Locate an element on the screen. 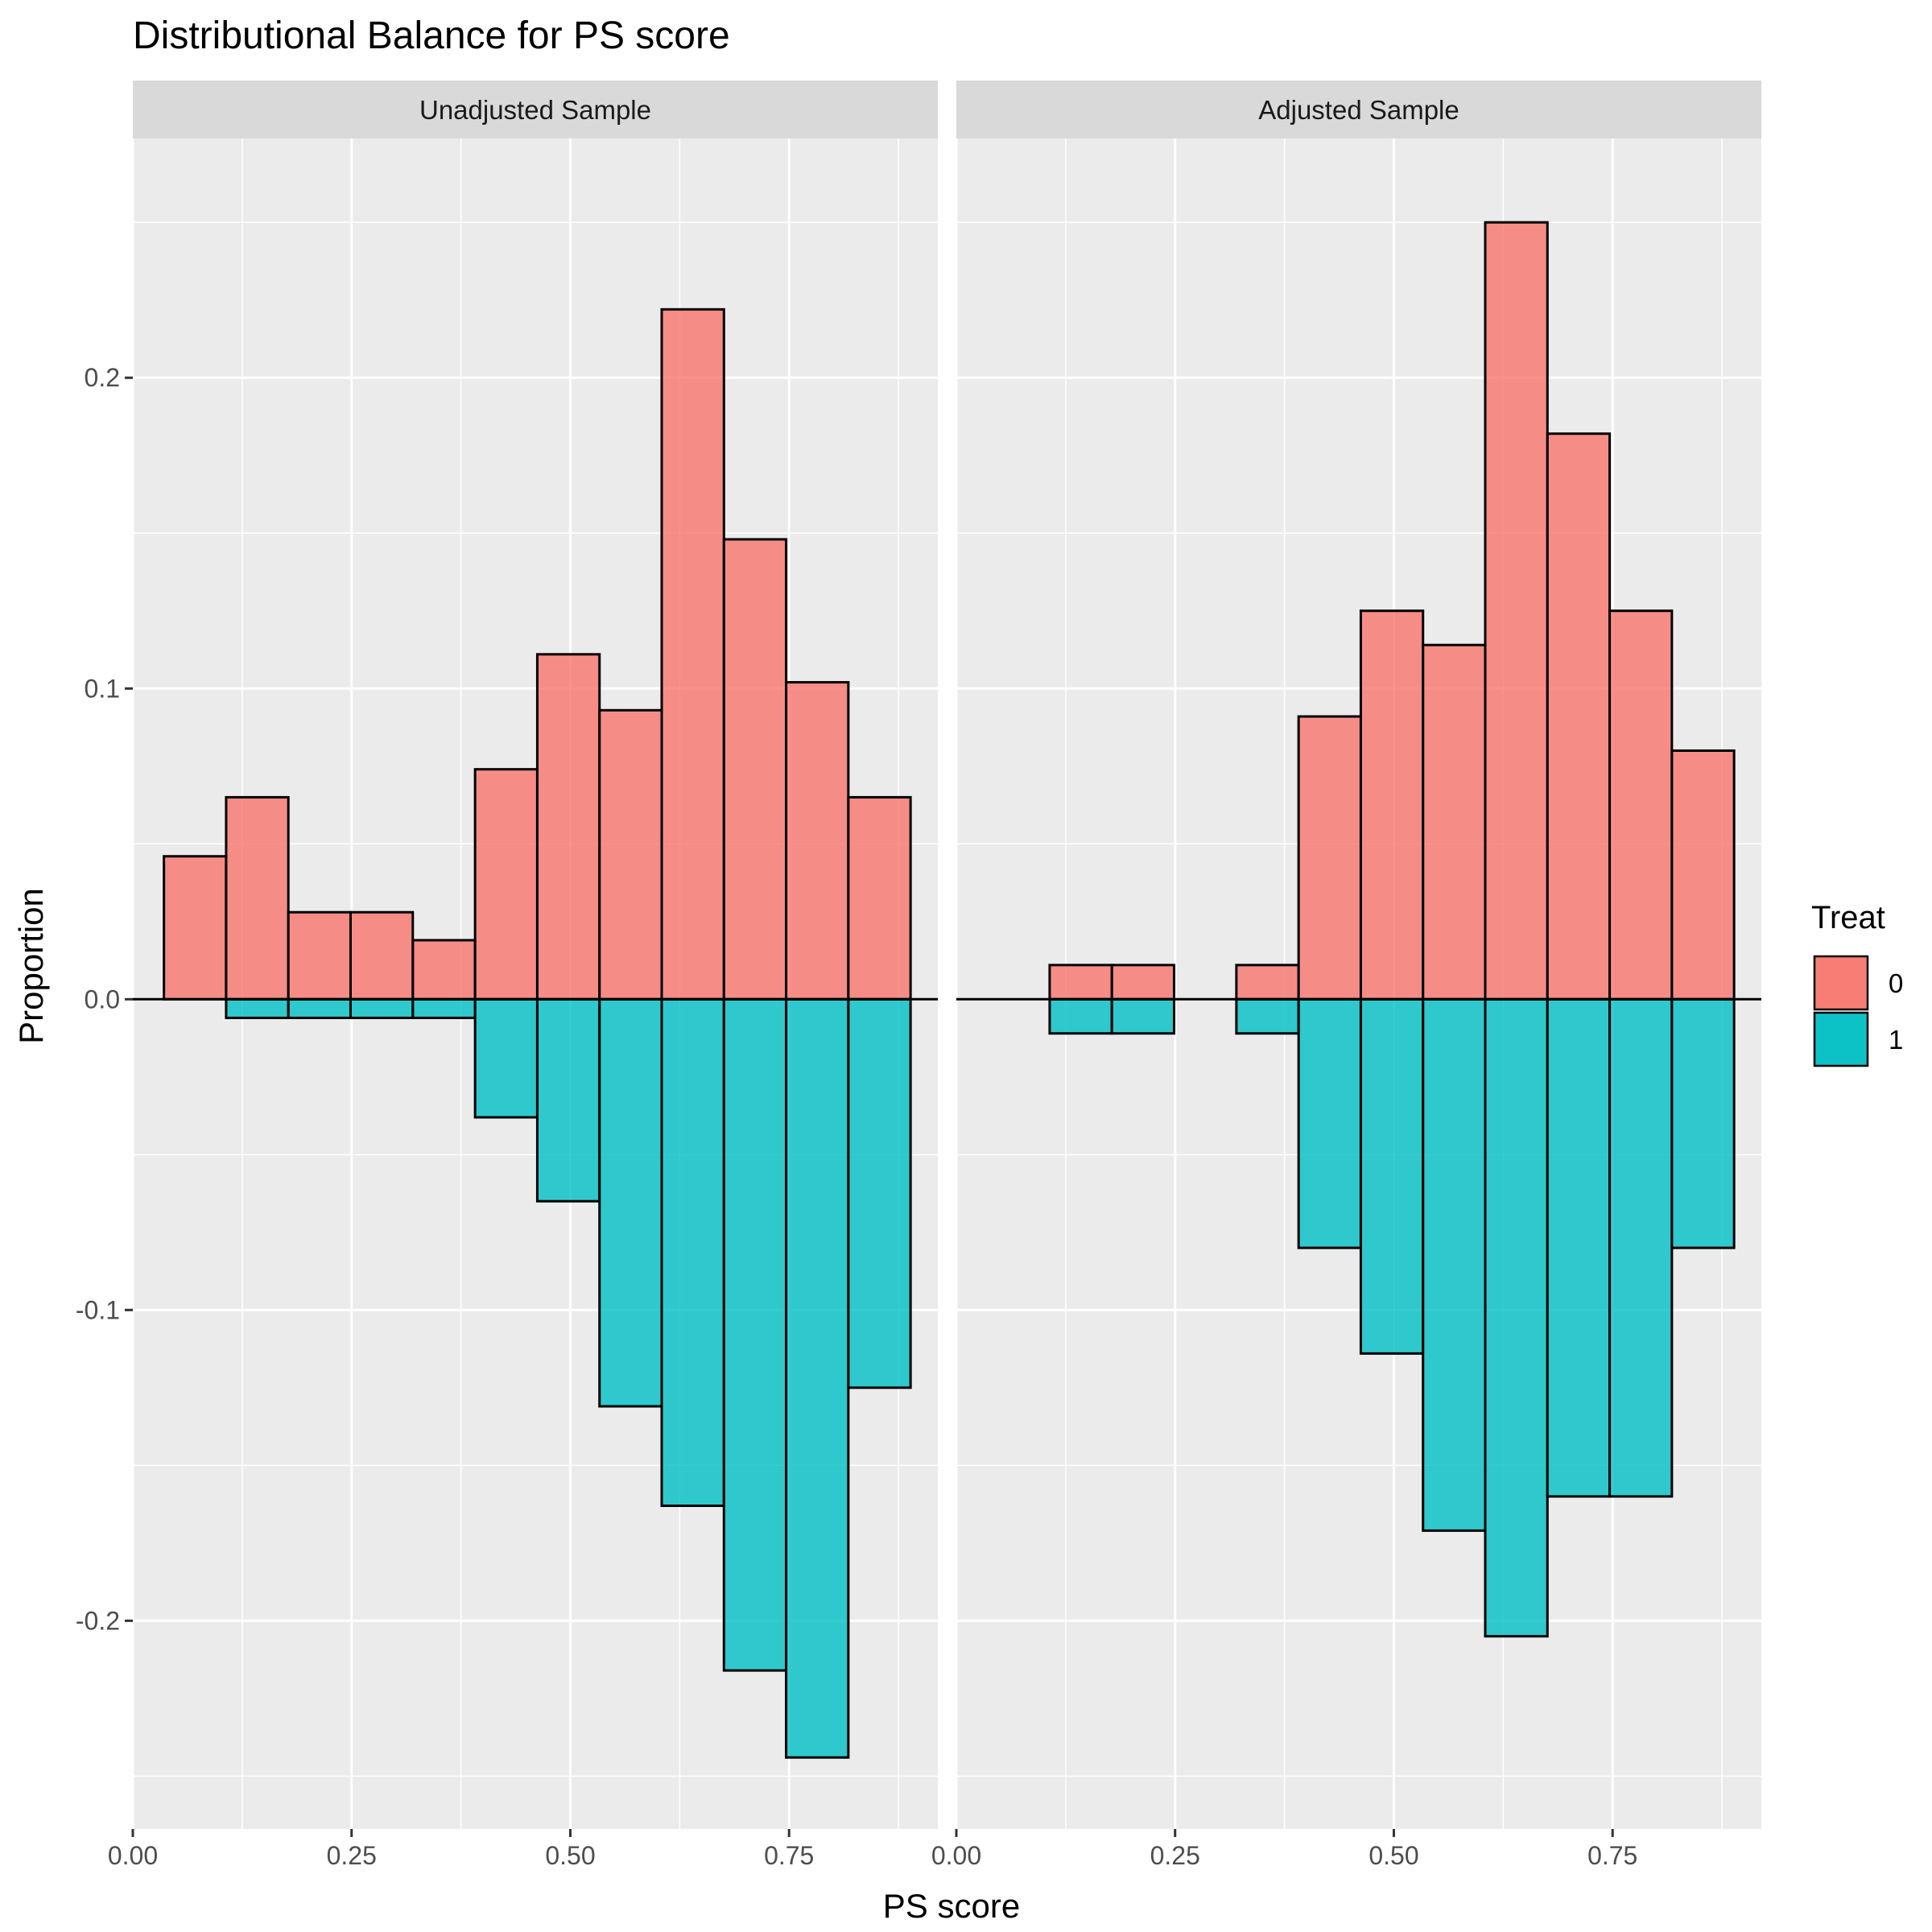  legend-title: Treat is located at coordinates (1848, 917).